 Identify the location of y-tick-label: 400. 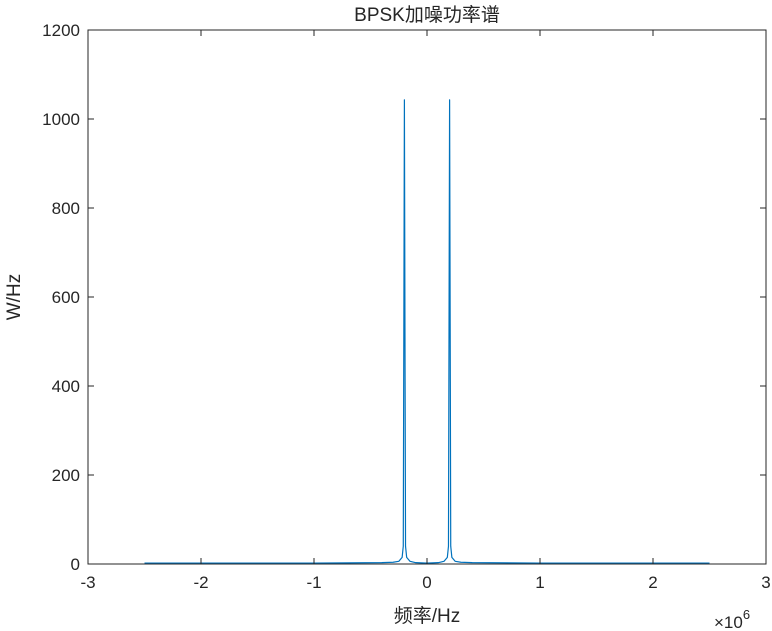
(66, 386).